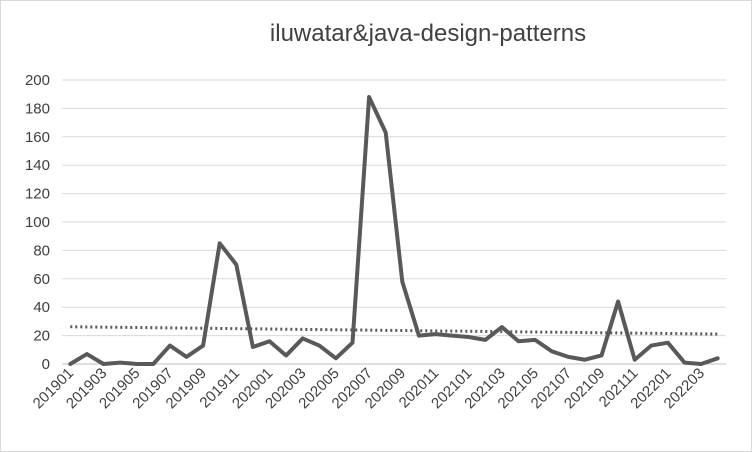 Image resolution: width=752 pixels, height=452 pixels. Describe the element at coordinates (37, 165) in the screenshot. I see `y-tick-label: 140` at that location.